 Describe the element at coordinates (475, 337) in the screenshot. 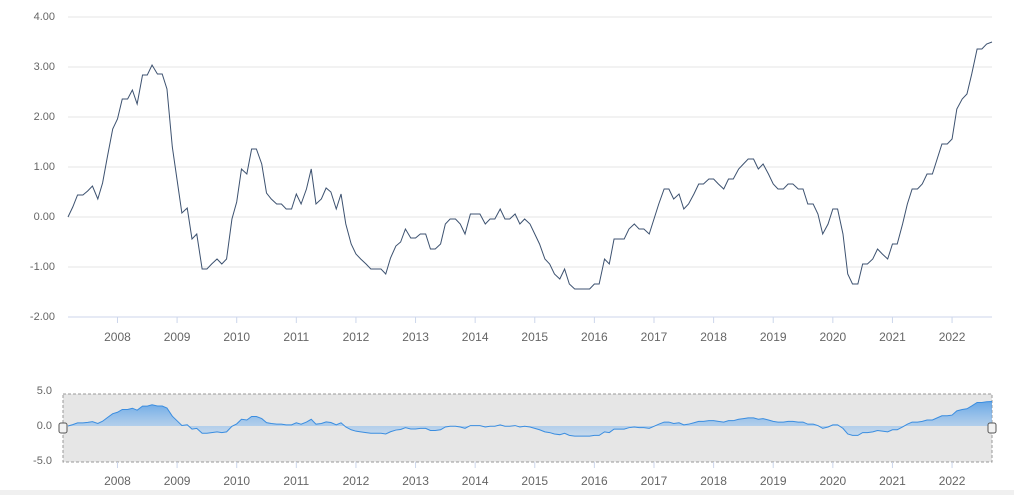

I see `x-tick-label: 2014` at that location.